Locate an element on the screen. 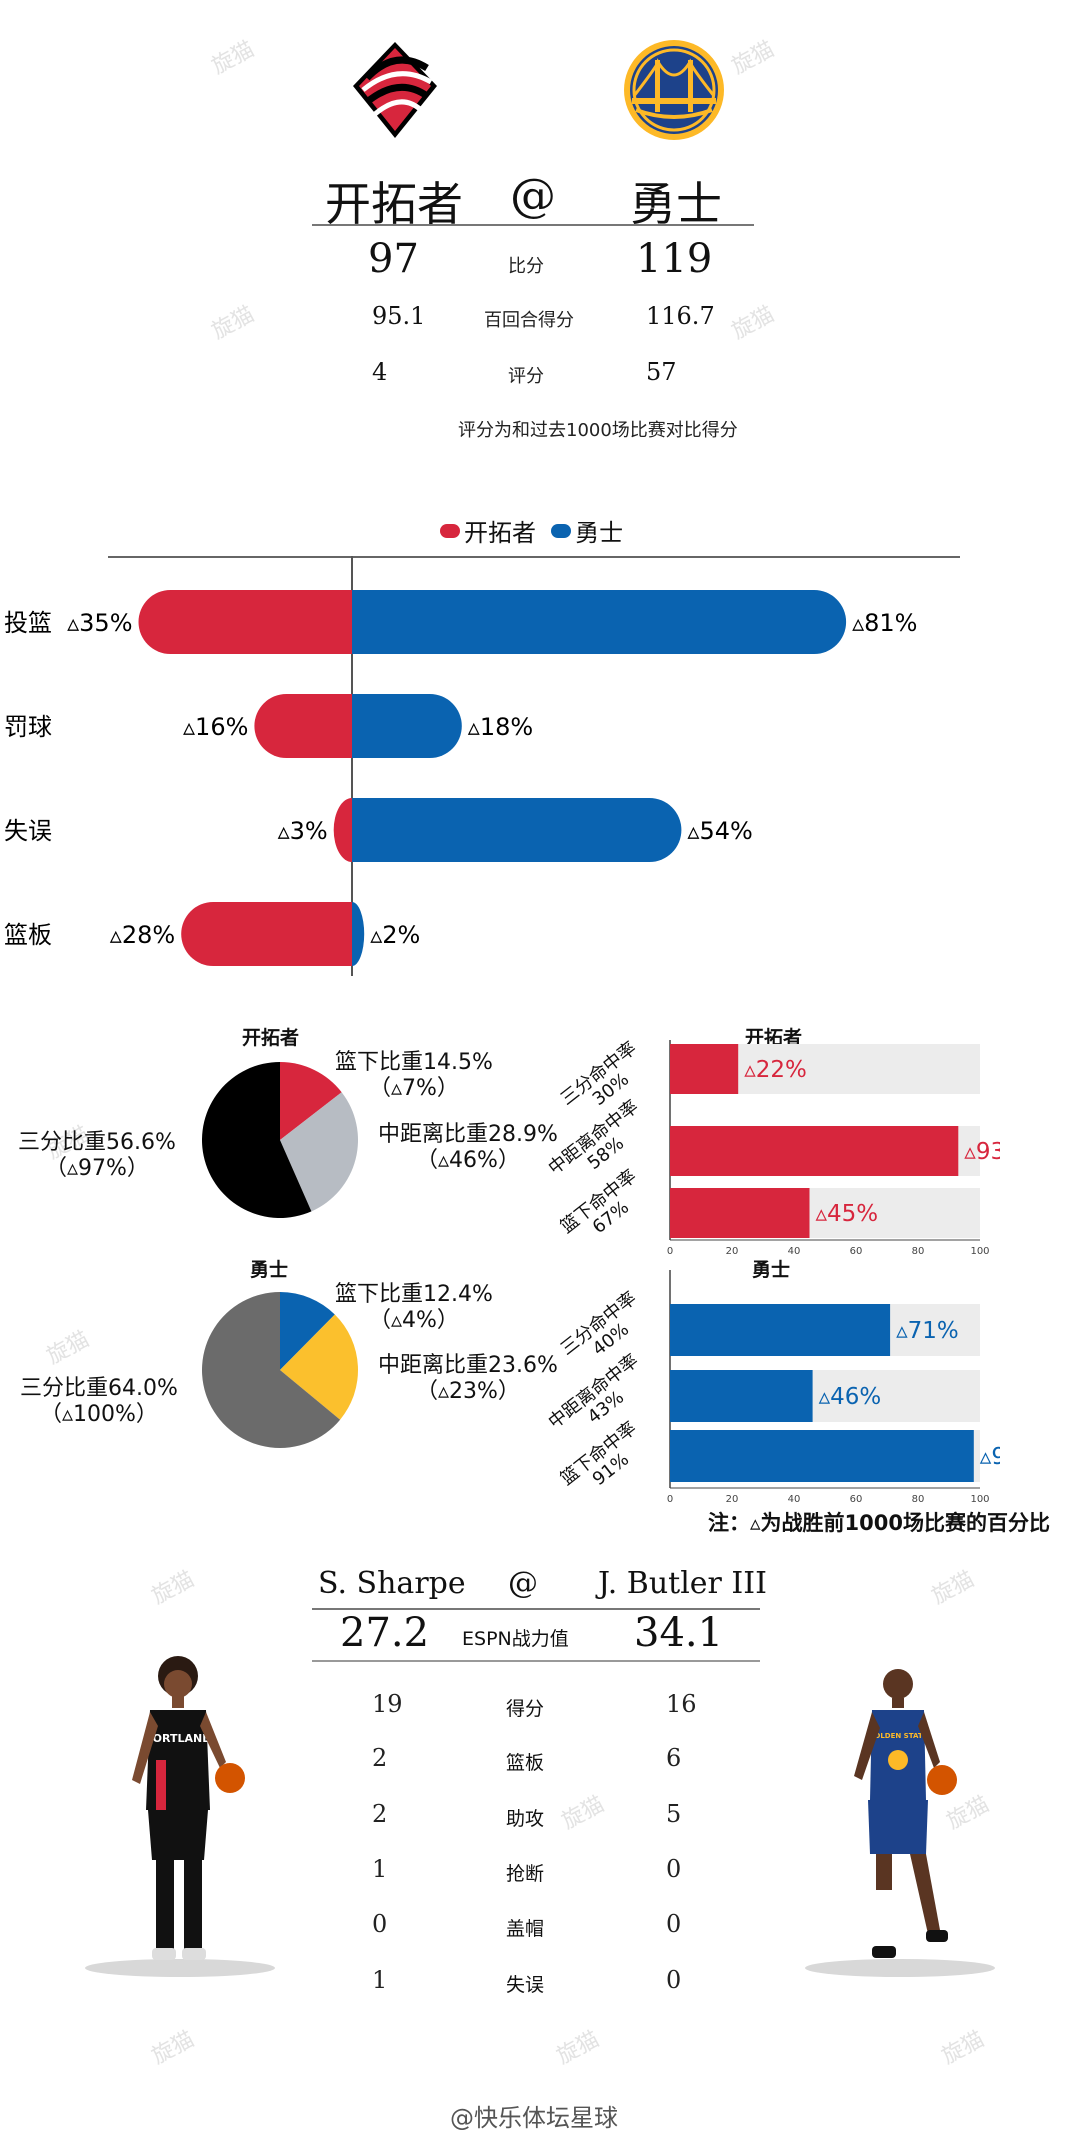 This screenshot has height=2144, width=1080. player-stat-label: 抢断 is located at coordinates (525, 1874).